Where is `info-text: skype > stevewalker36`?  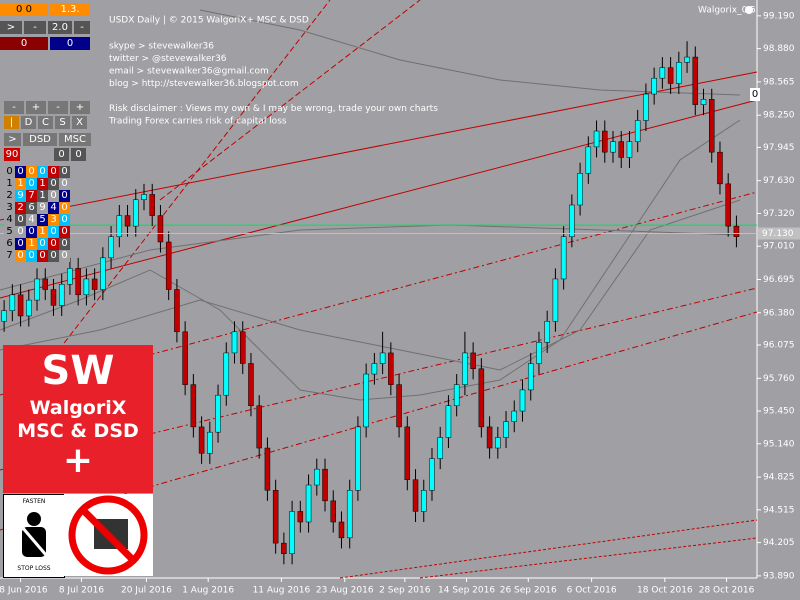
info-text: skype > stevewalker36 is located at coordinates (161, 47).